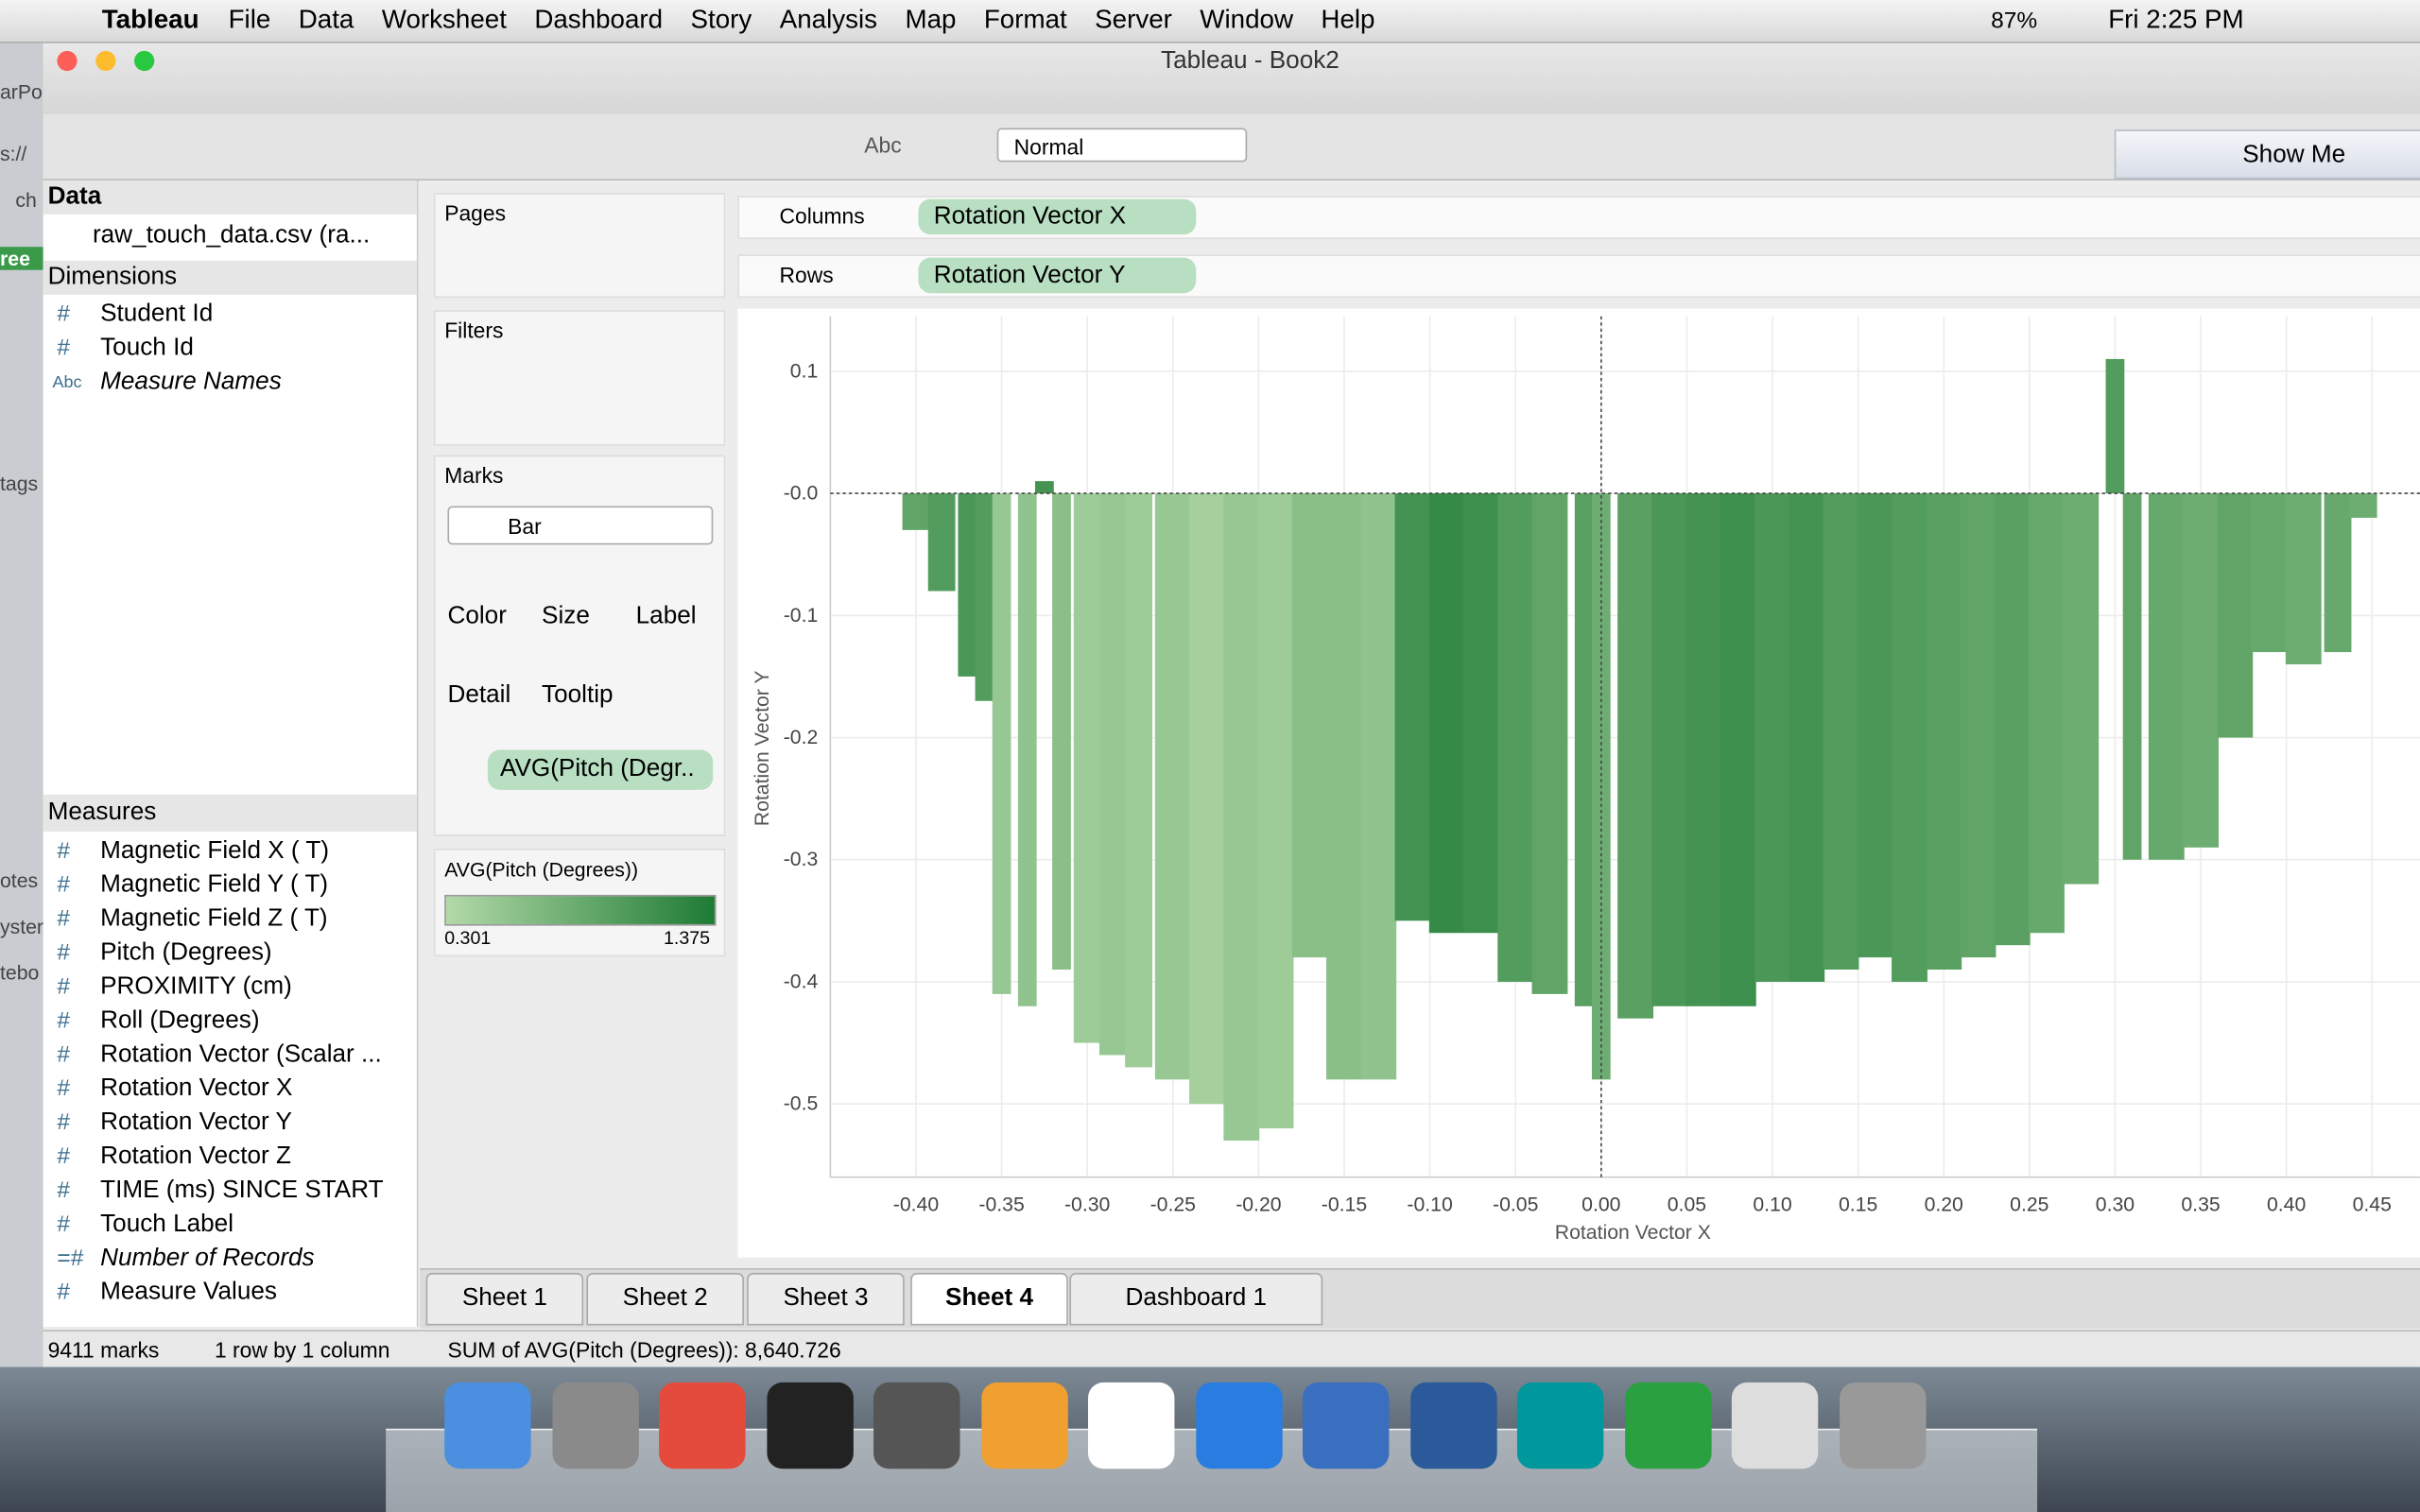 This screenshot has height=1512, width=2420. I want to click on sheet-tab: Sheet 2, so click(665, 1299).